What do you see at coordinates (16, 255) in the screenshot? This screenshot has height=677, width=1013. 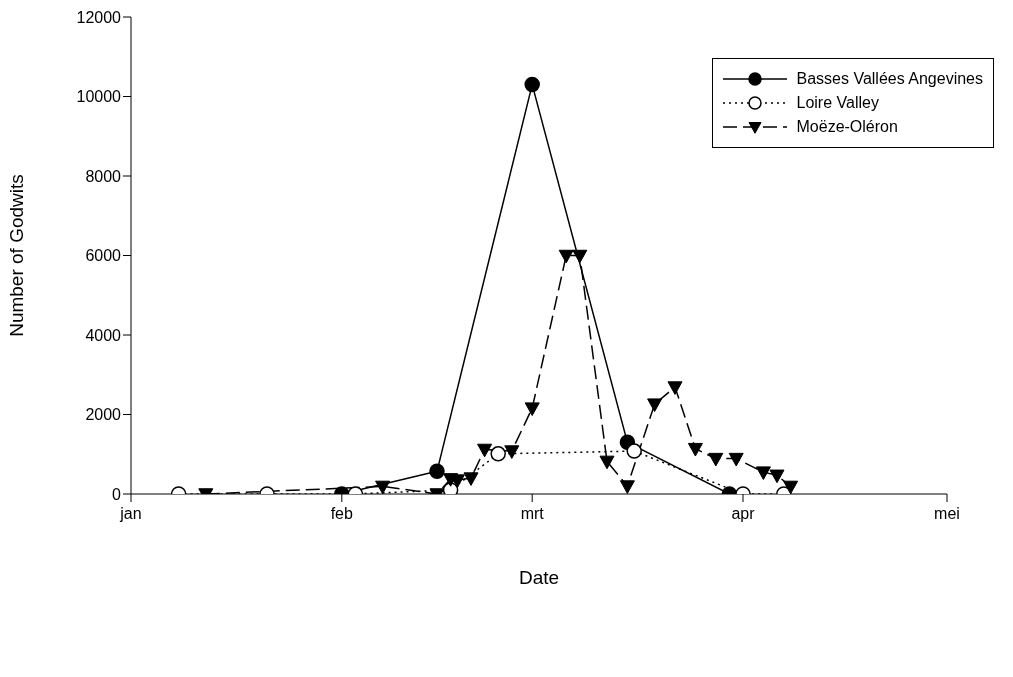 I see `y-axis-title: Number of Godwits` at bounding box center [16, 255].